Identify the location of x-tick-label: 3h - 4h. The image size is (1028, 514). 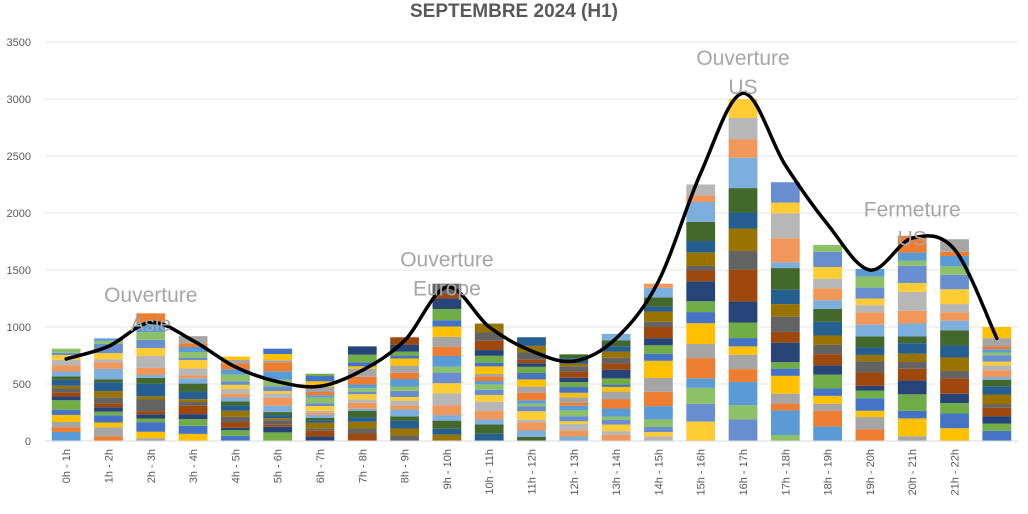
(194, 466).